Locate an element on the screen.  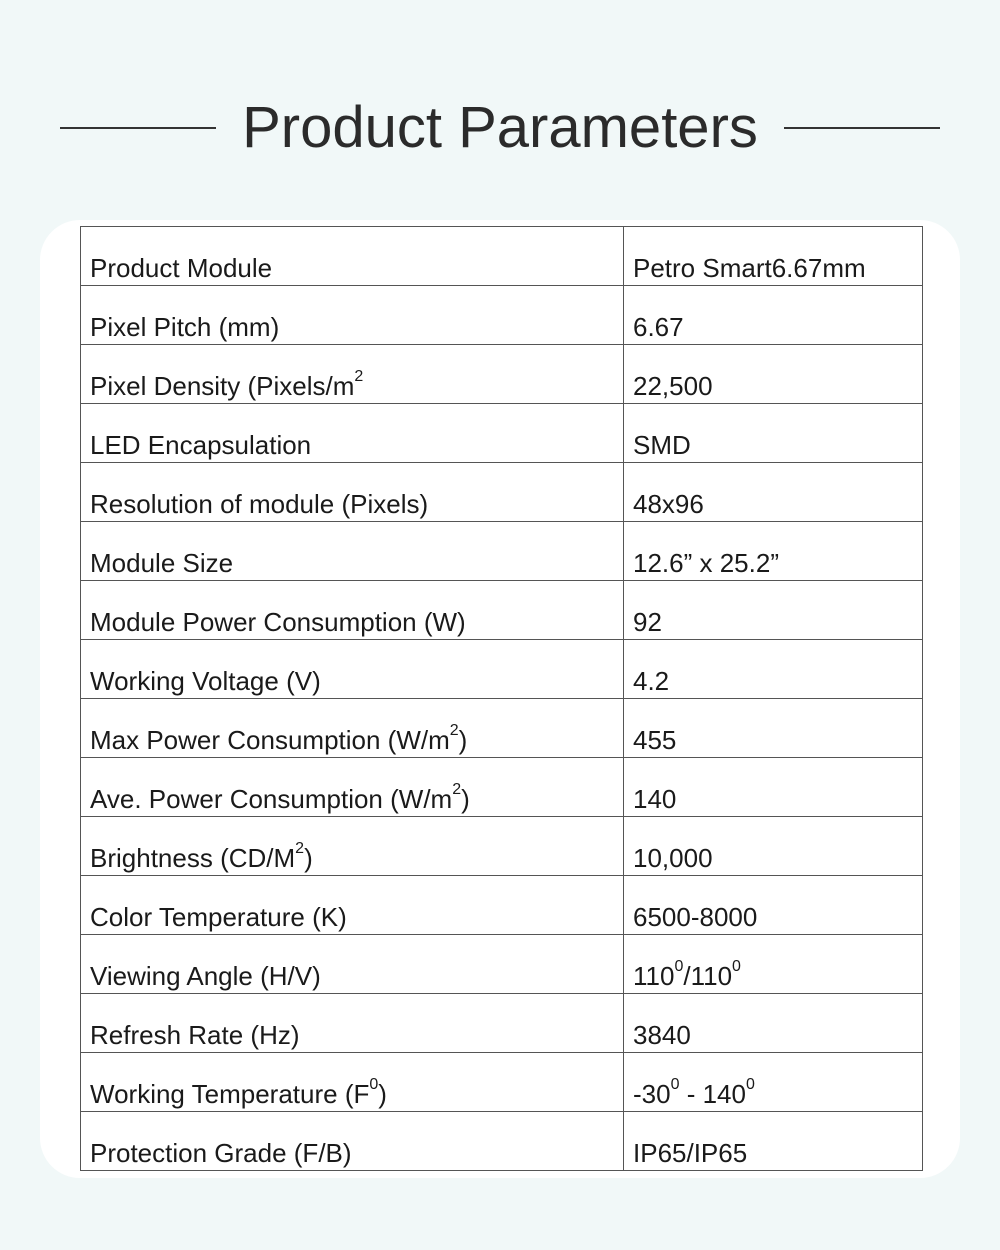
parameter-name: Refresh Rate (Hz) is located at coordinates (352, 1023).